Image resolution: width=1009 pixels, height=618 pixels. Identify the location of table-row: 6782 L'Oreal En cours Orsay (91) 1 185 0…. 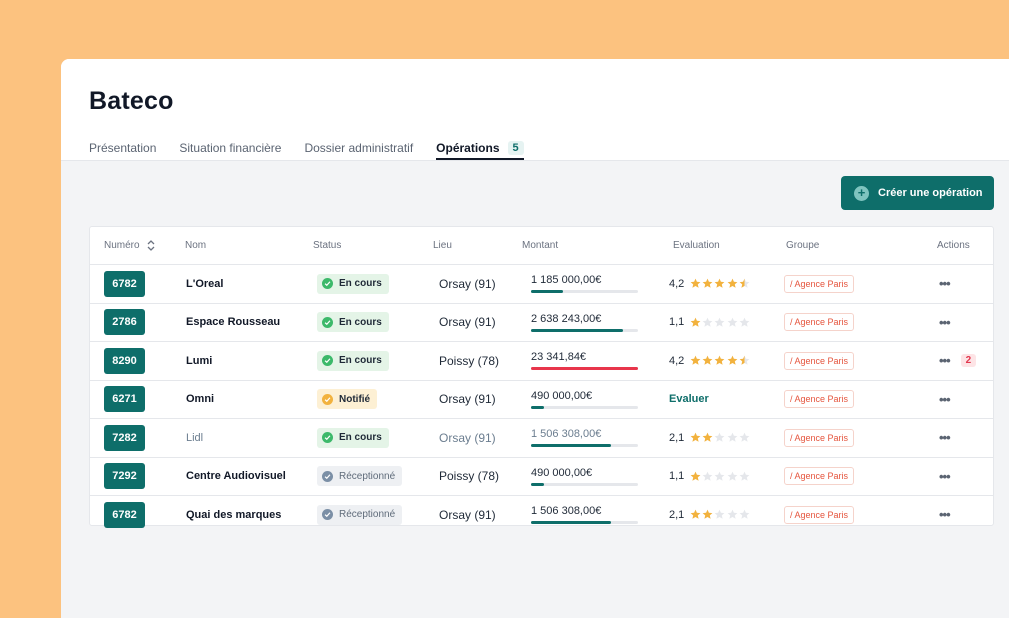
(541, 284).